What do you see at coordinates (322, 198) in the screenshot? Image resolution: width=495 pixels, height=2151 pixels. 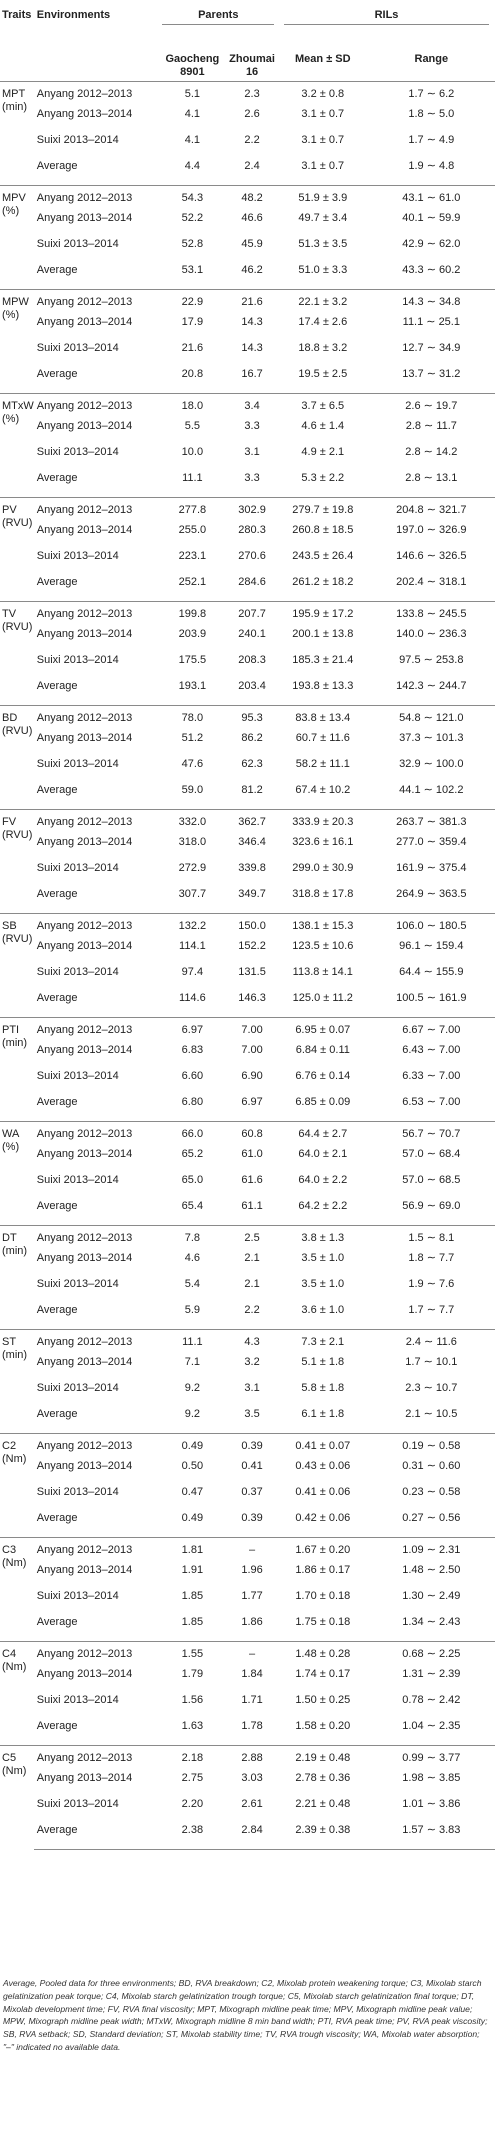 I see `mean-sd-value: 51.9 ± 3.9` at bounding box center [322, 198].